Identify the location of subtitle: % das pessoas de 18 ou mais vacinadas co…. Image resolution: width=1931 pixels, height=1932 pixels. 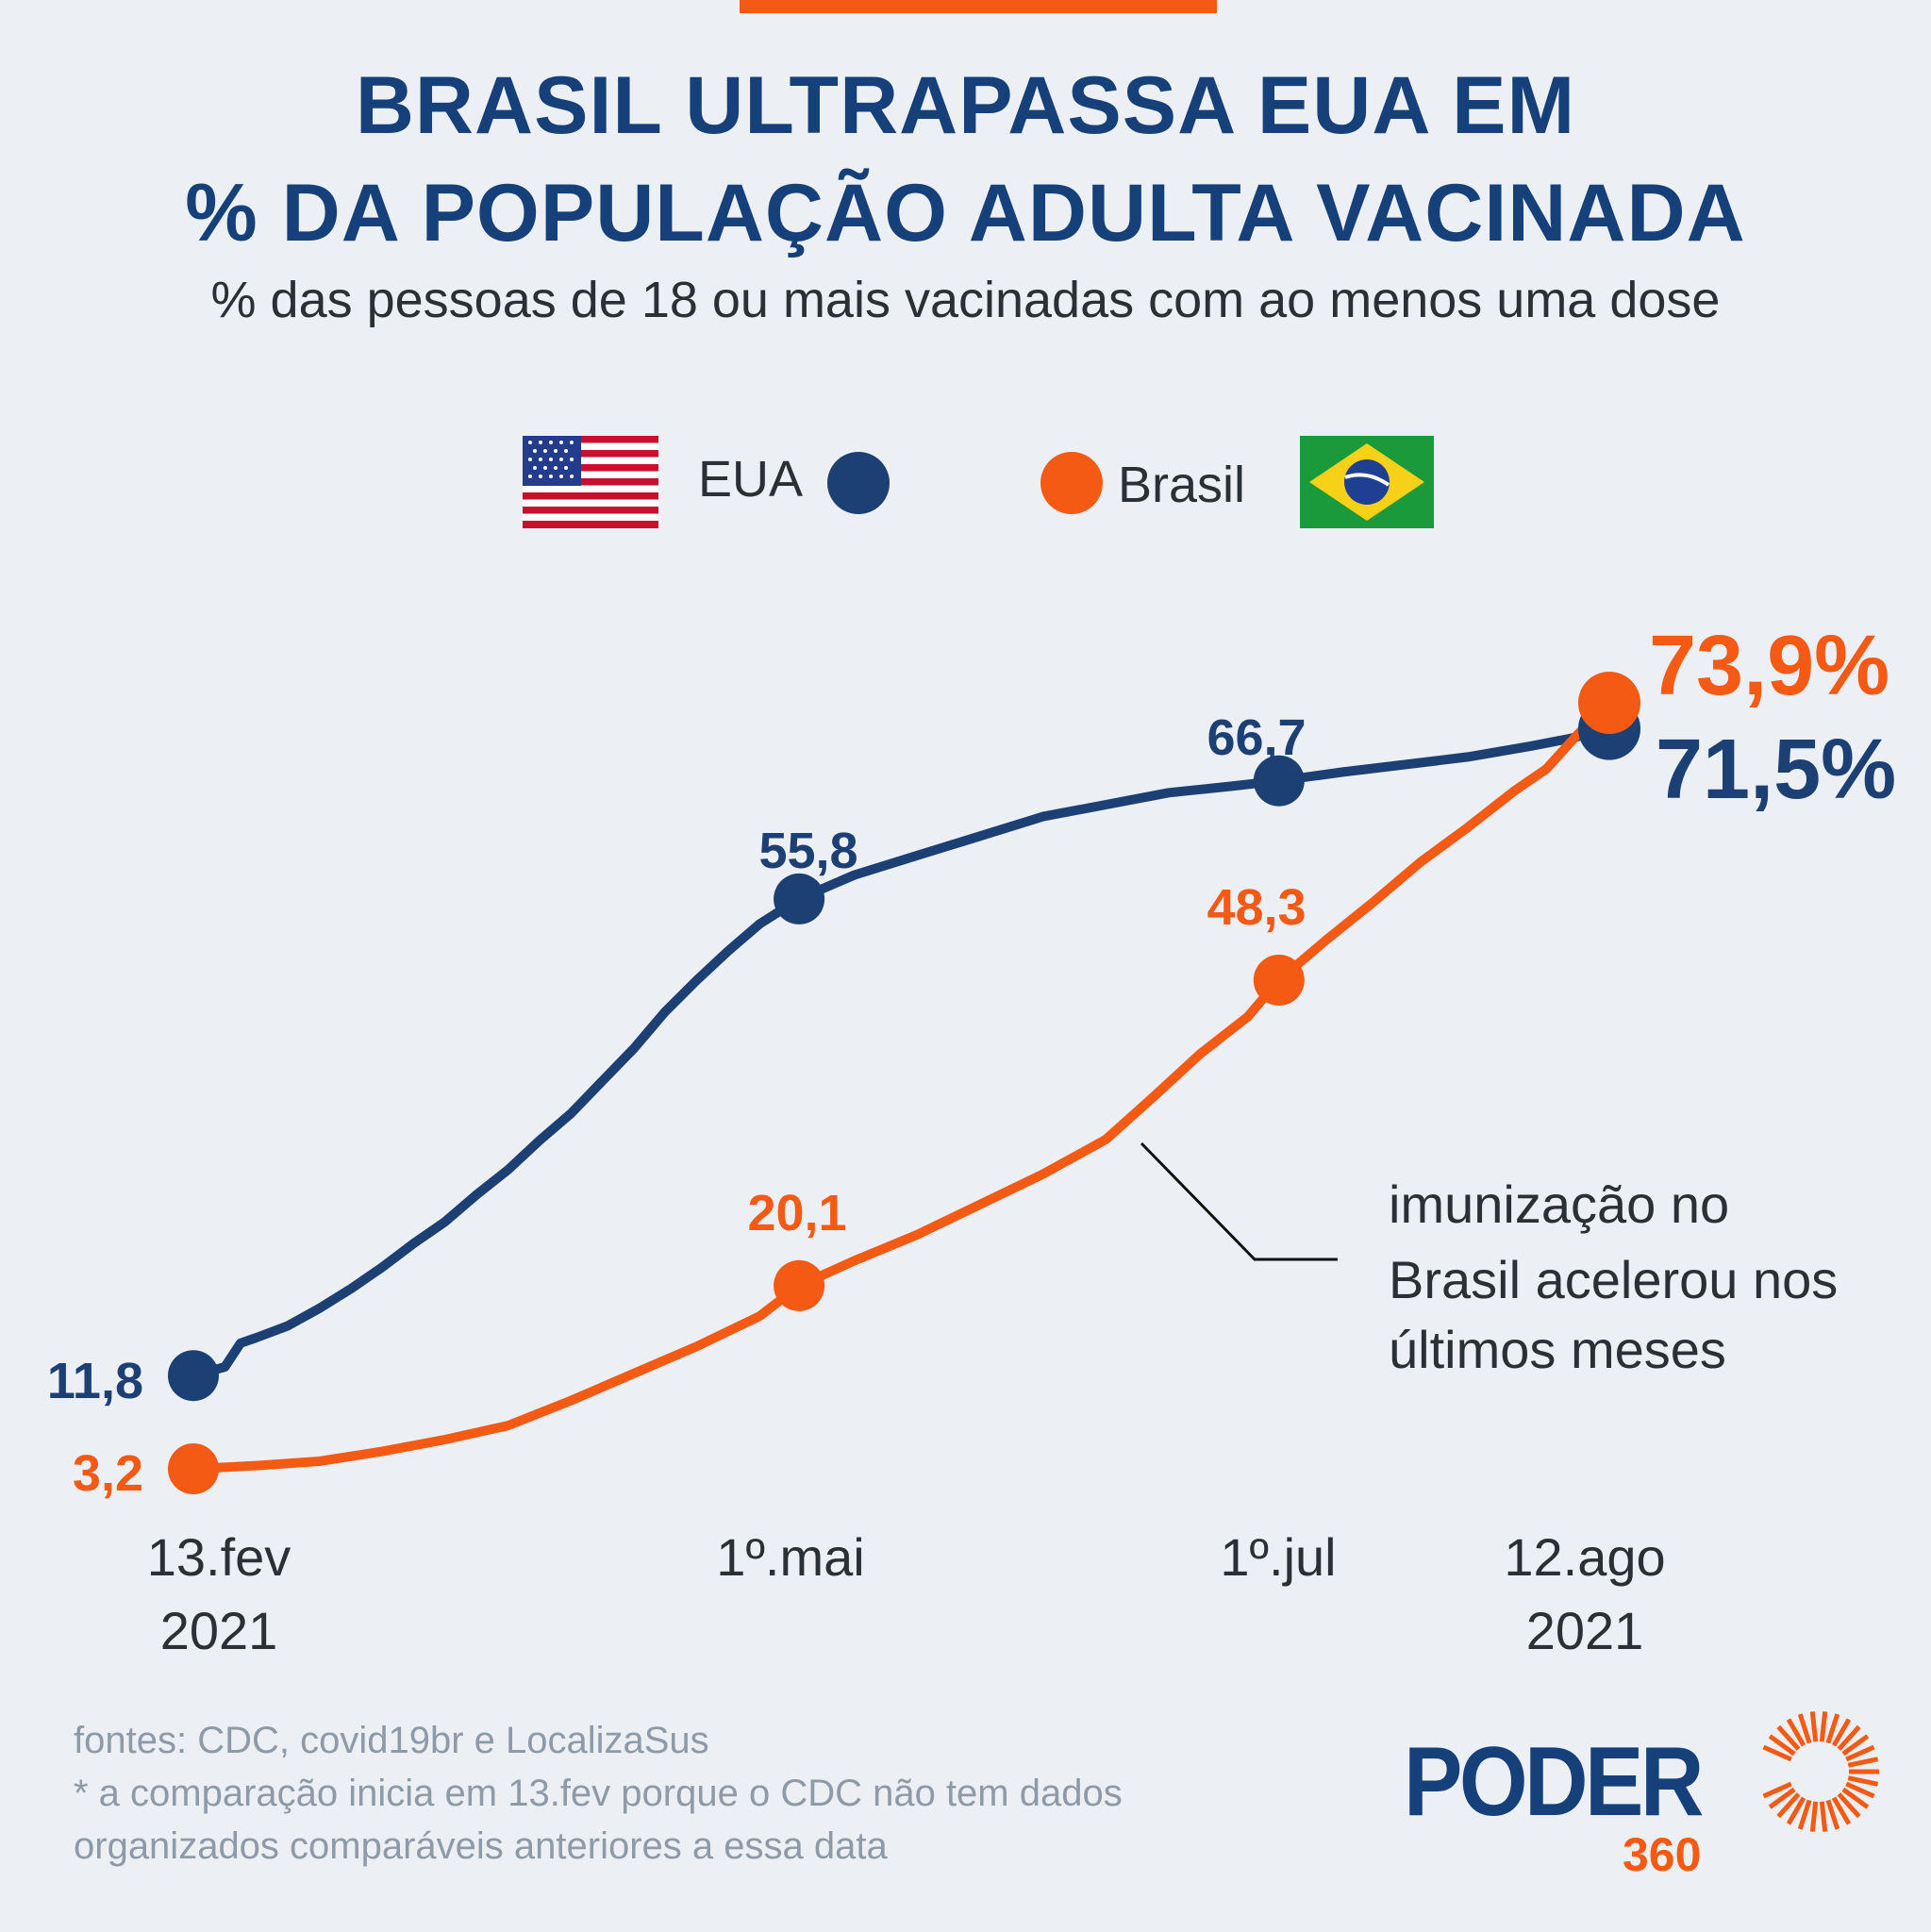
(965, 300).